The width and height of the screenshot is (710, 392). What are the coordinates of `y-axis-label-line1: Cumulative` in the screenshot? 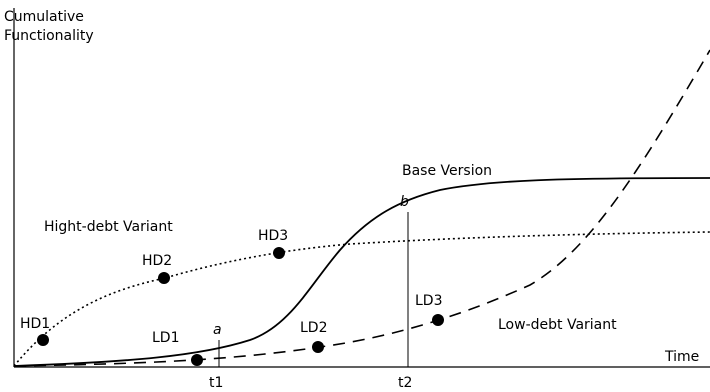 It's located at (44, 17).